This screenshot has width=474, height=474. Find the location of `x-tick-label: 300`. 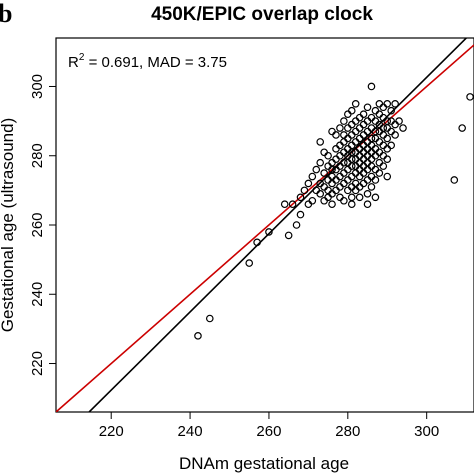

x-tick-label: 300 is located at coordinates (426, 431).